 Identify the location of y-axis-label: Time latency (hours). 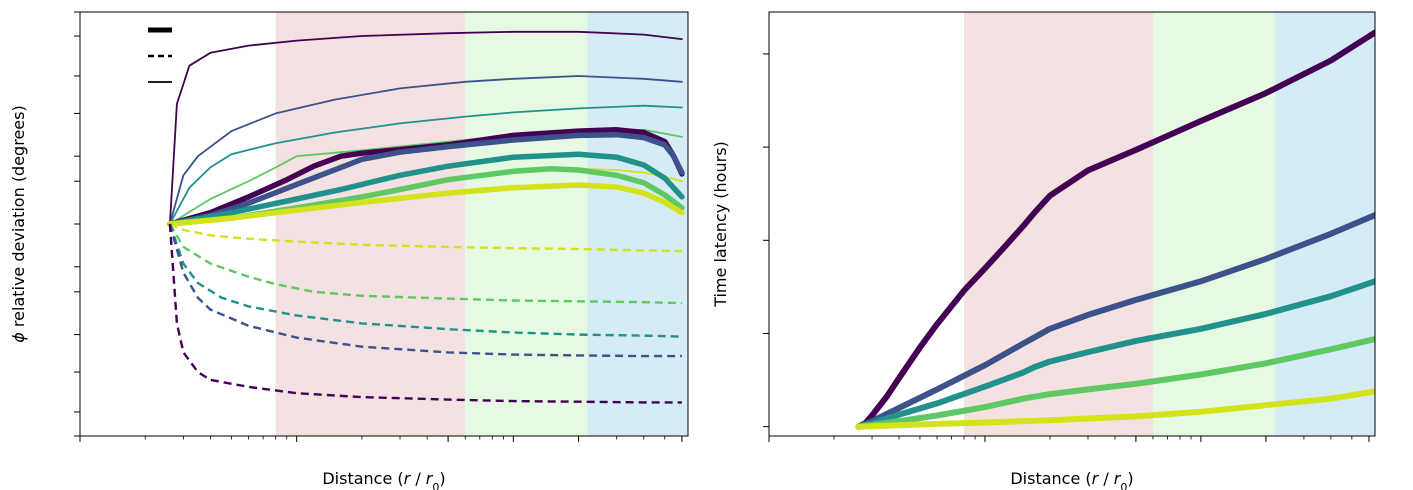
(720, 224).